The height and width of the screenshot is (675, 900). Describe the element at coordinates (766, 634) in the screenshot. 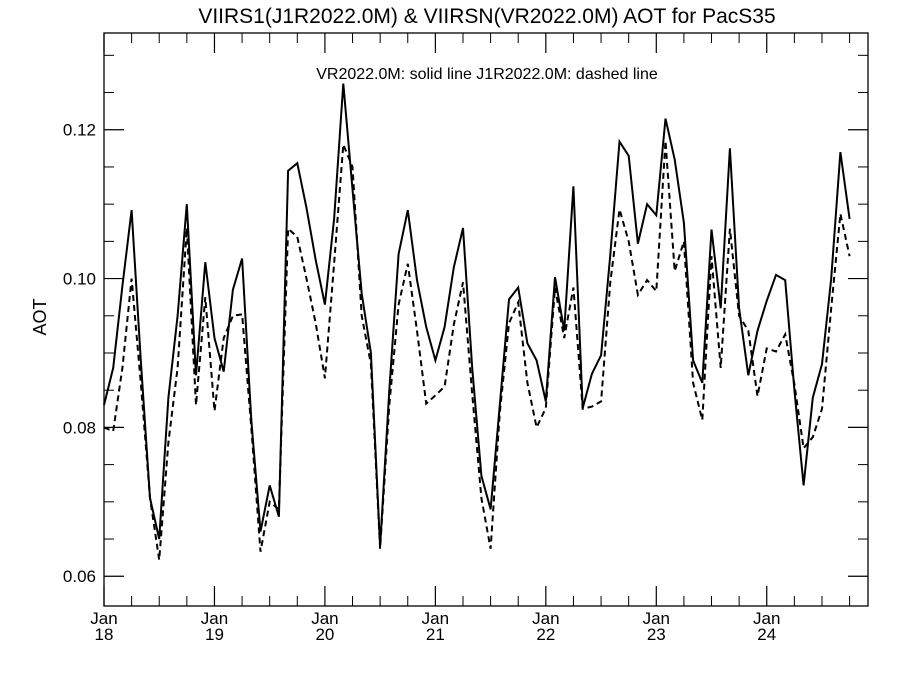

I see `x-tick-label-year: 24` at that location.